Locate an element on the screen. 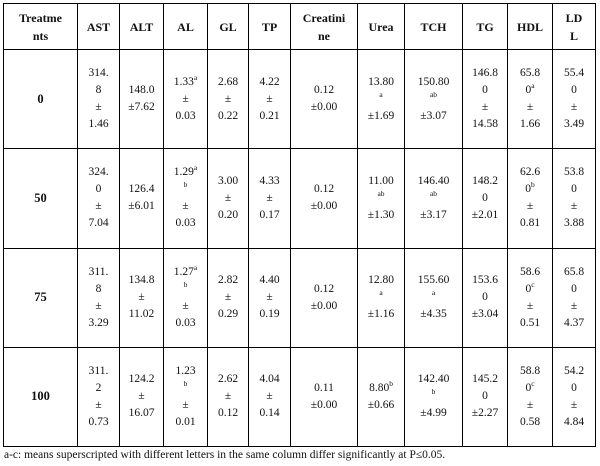 Image resolution: width=600 pixels, height=466 pixels. cell-value: 1.29 is located at coordinates (183, 172).